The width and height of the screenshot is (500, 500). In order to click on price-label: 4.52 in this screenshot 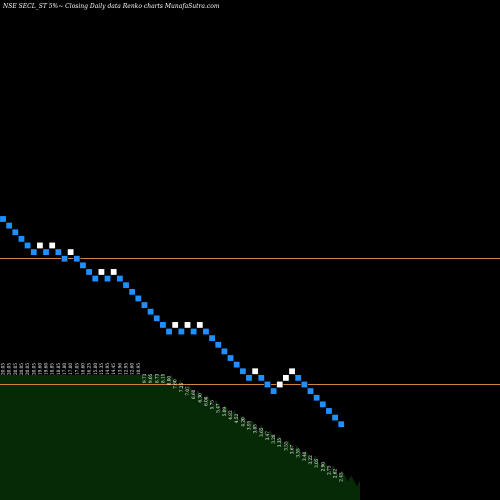, I will do `click(236, 419)`.